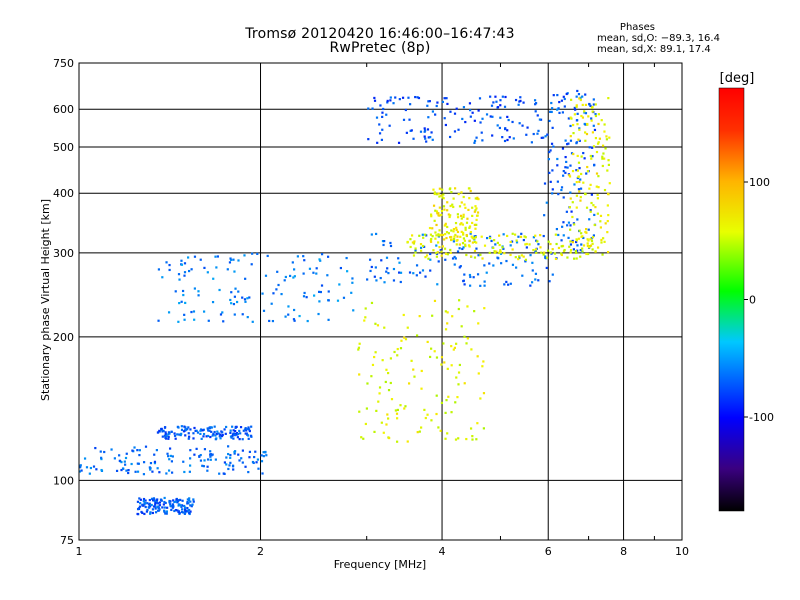  Describe the element at coordinates (761, 417) in the screenshot. I see `colorbar-tick-label: -100` at that location.